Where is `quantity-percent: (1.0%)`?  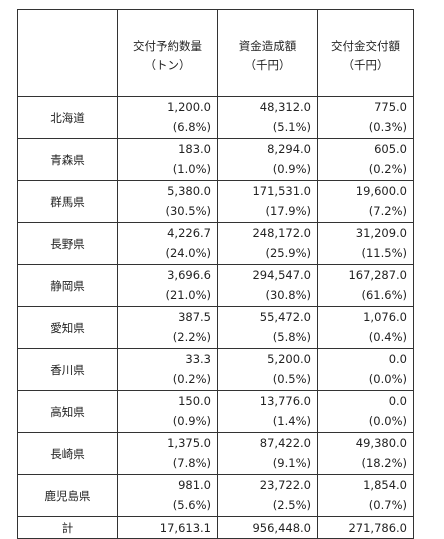 quantity-percent: (1.0%) is located at coordinates (191, 169).